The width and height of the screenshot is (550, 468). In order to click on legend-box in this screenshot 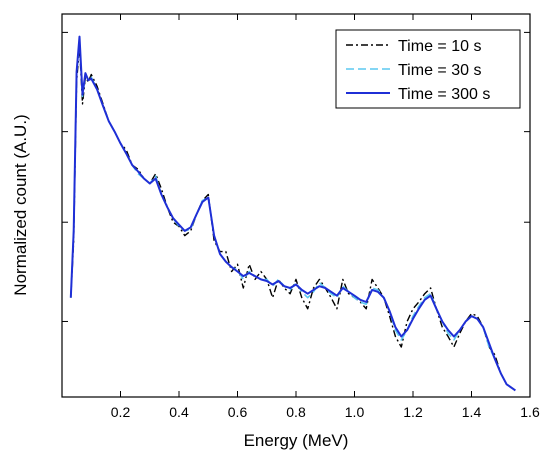, I will do `click(428, 69)`.